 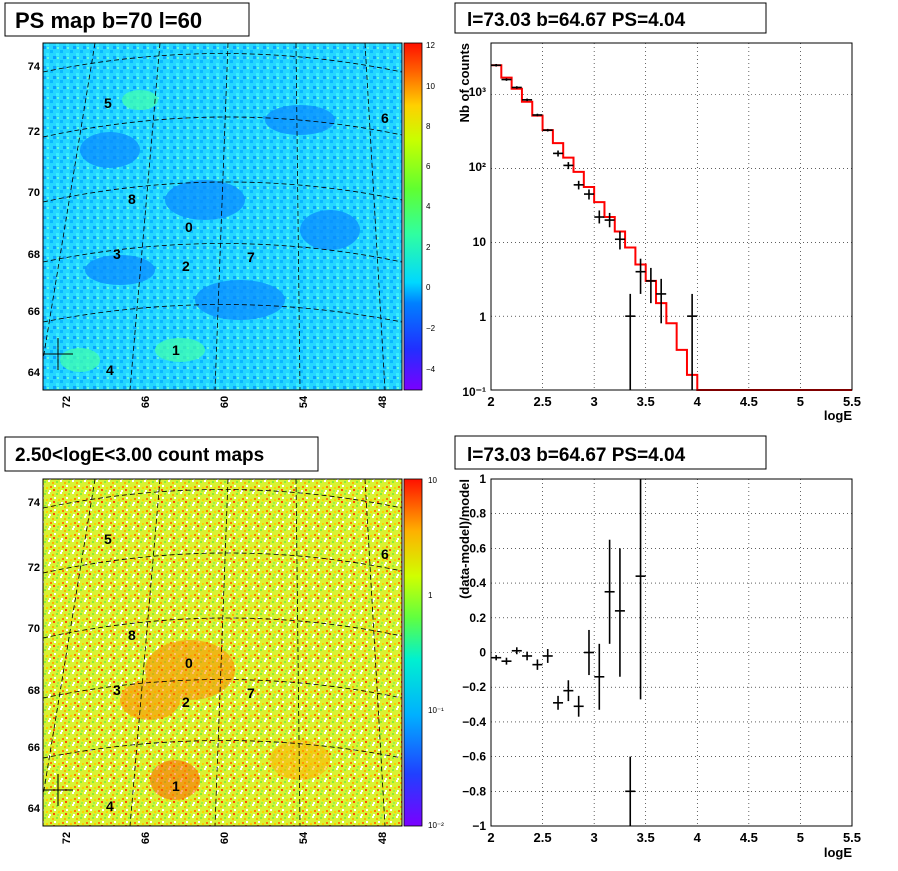 I want to click on residual-y-tick: 0, so click(x=482, y=653).